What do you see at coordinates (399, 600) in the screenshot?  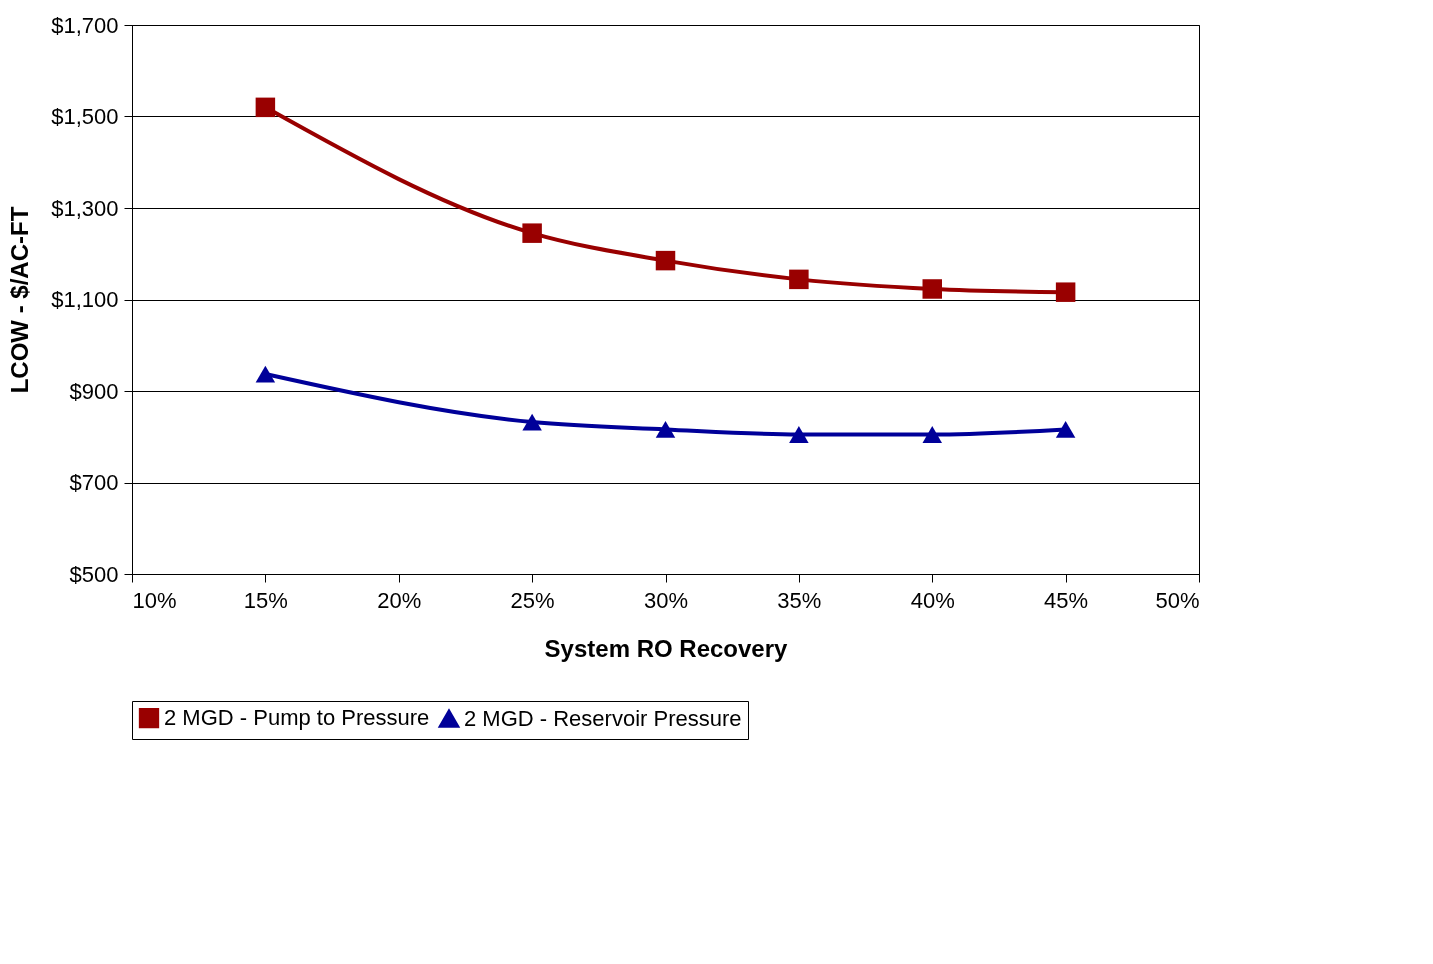 I see `x-tick-label: 20%` at bounding box center [399, 600].